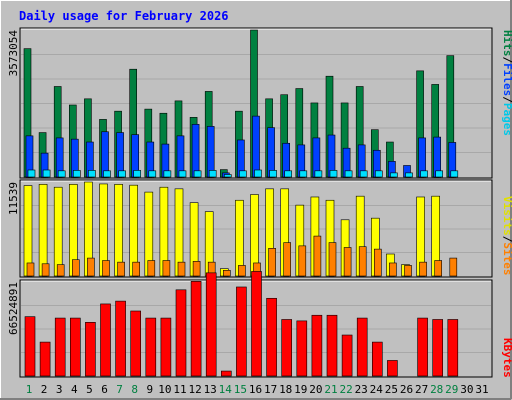 Image resolution: width=512 pixels, height=400 pixels. What do you see at coordinates (421, 389) in the screenshot?
I see `x-tick-label: 27` at bounding box center [421, 389].